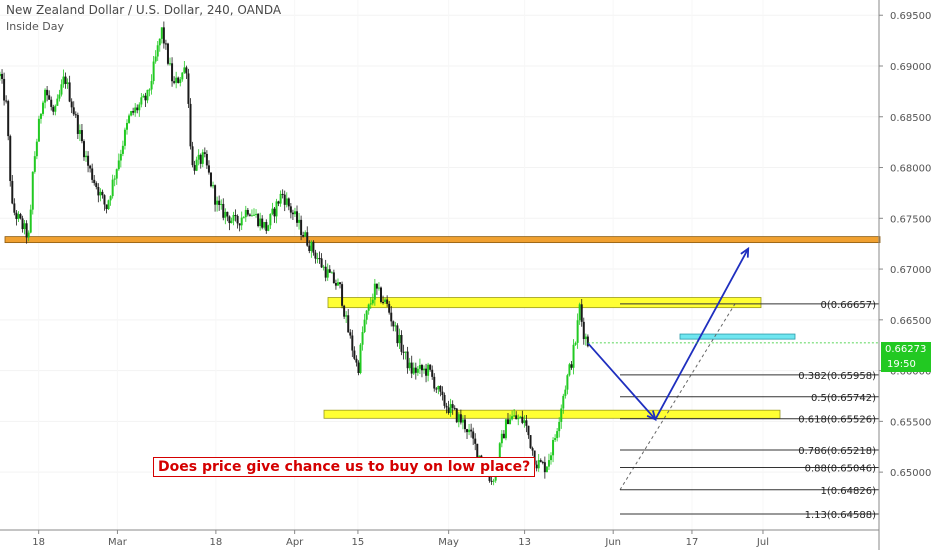 The height and width of the screenshot is (550, 932). Describe the element at coordinates (692, 542) in the screenshot. I see `time-tick-label: 17` at that location.